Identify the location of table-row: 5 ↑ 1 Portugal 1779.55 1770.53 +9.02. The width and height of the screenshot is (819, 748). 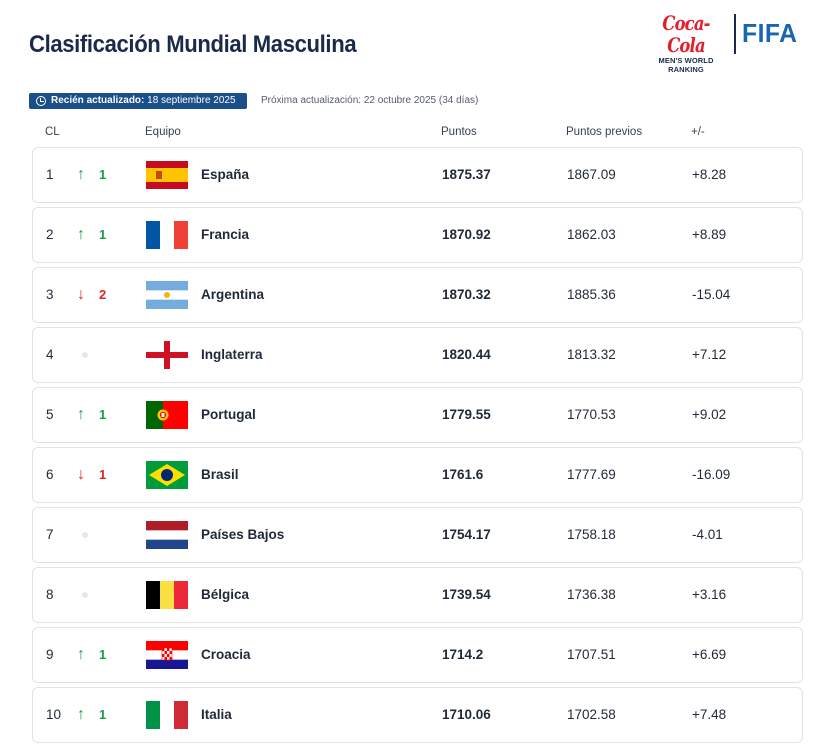
(417, 415).